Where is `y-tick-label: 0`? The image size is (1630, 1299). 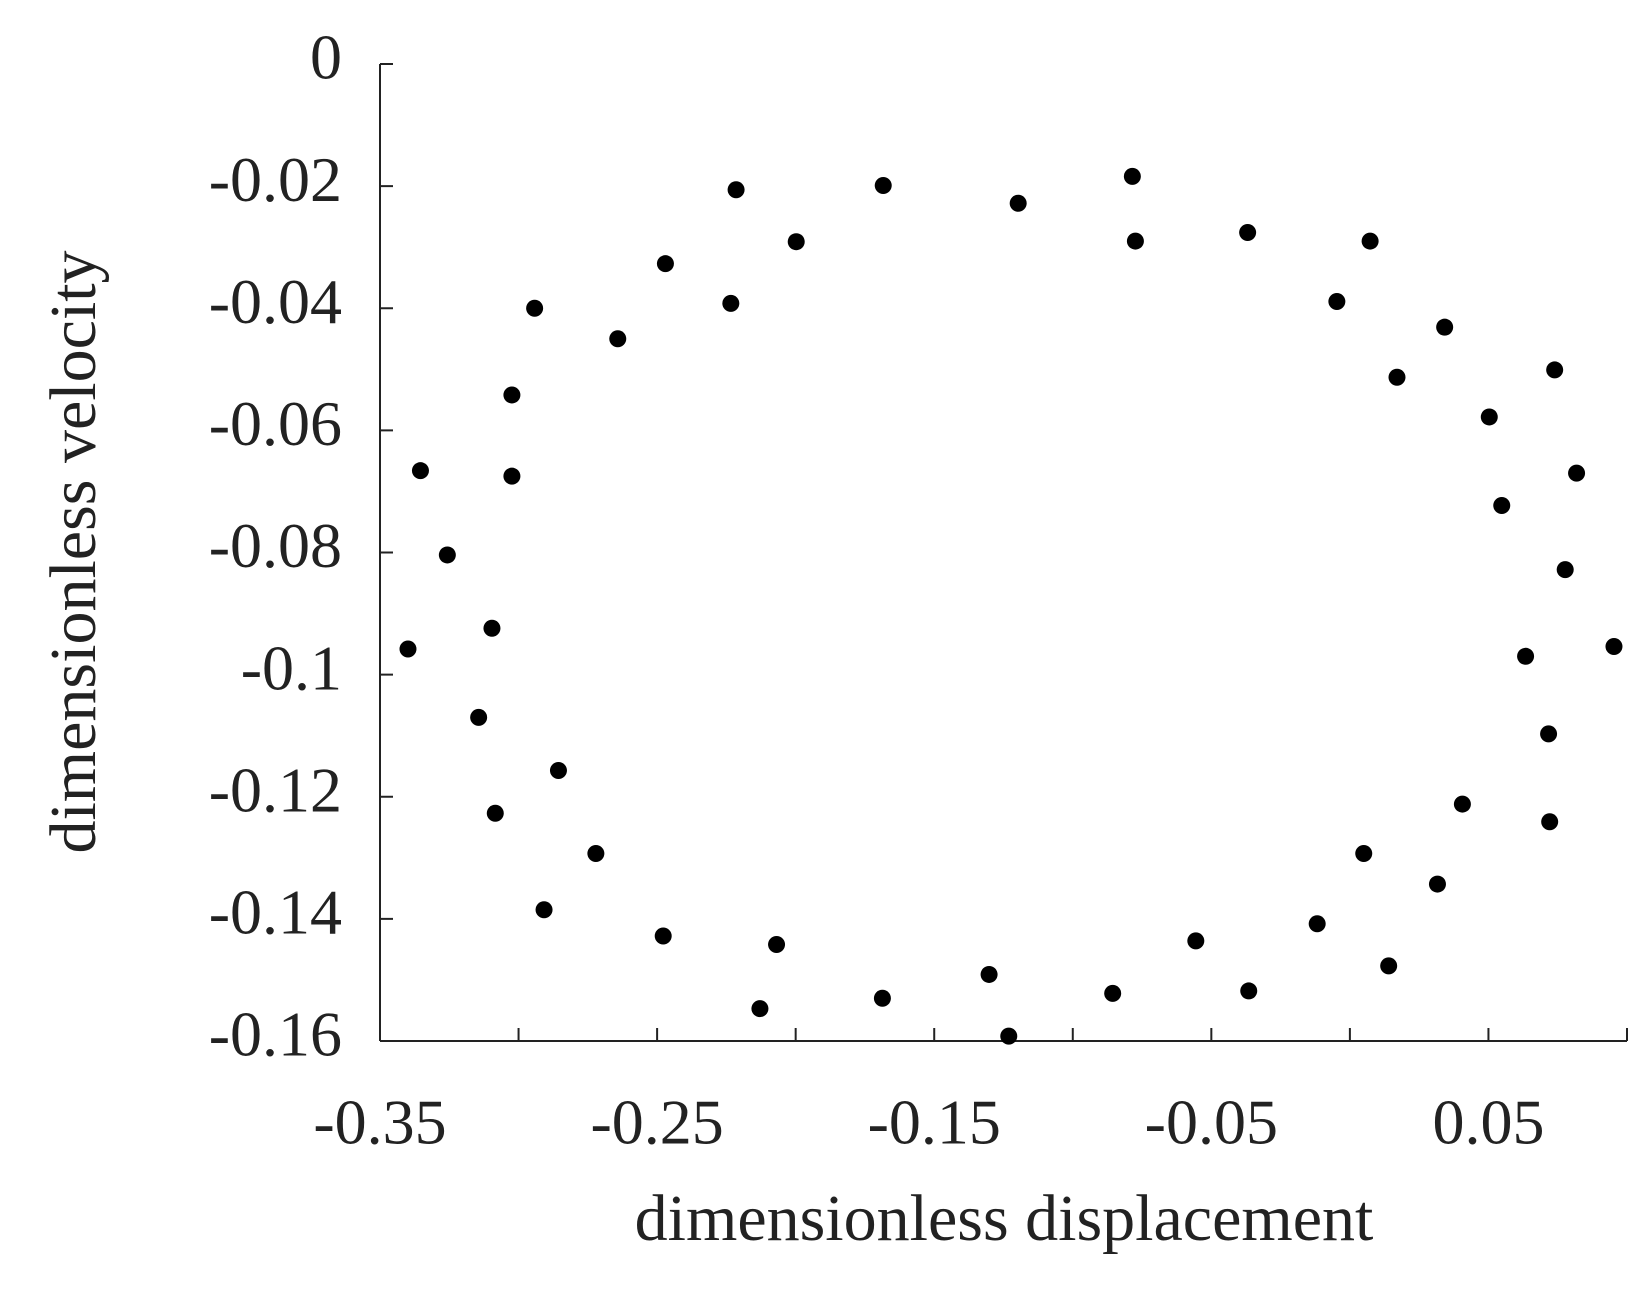
y-tick-label: 0 is located at coordinates (326, 57).